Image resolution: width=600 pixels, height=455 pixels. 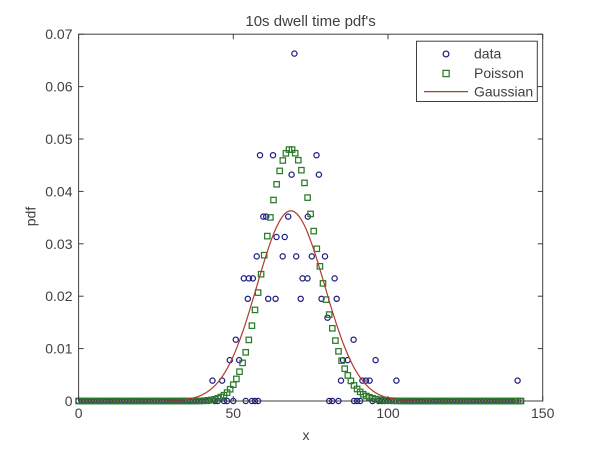 What do you see at coordinates (487, 54) in the screenshot?
I see `svg-text: data` at bounding box center [487, 54].